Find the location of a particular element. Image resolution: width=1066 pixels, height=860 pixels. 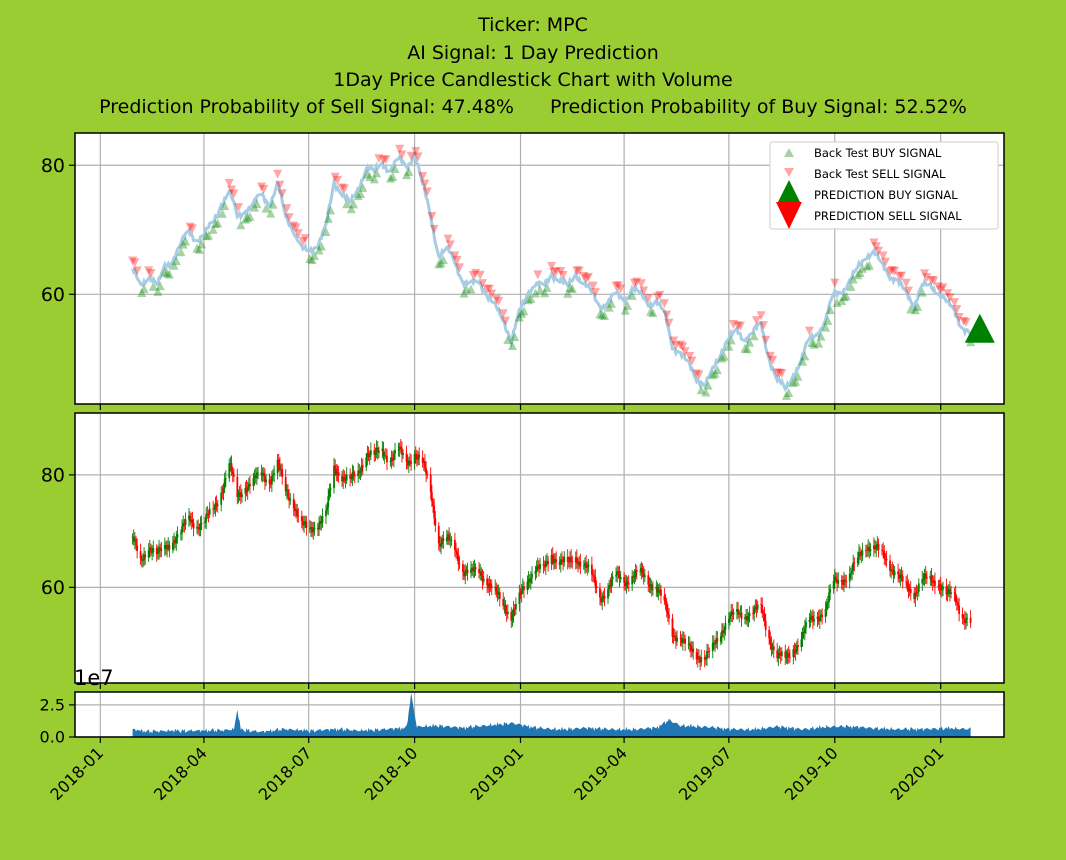

y-tick-label: 80 is located at coordinates (53, 476).